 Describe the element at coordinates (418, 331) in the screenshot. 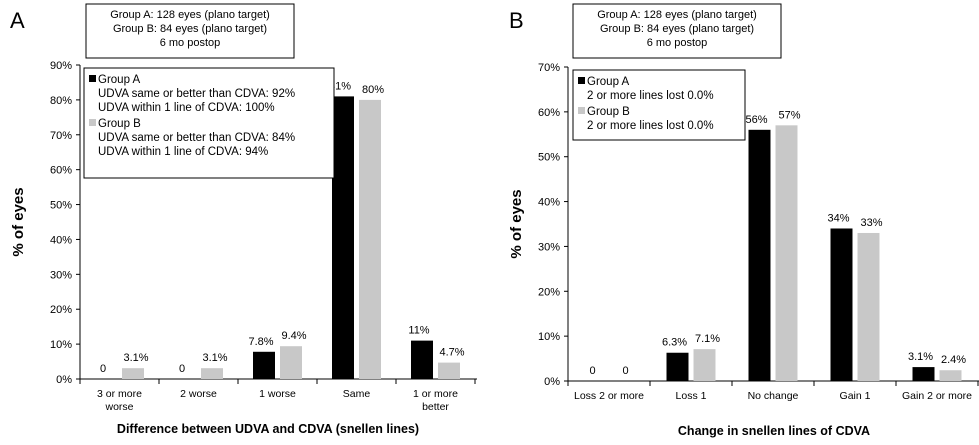

I see `data-label: 11%` at that location.